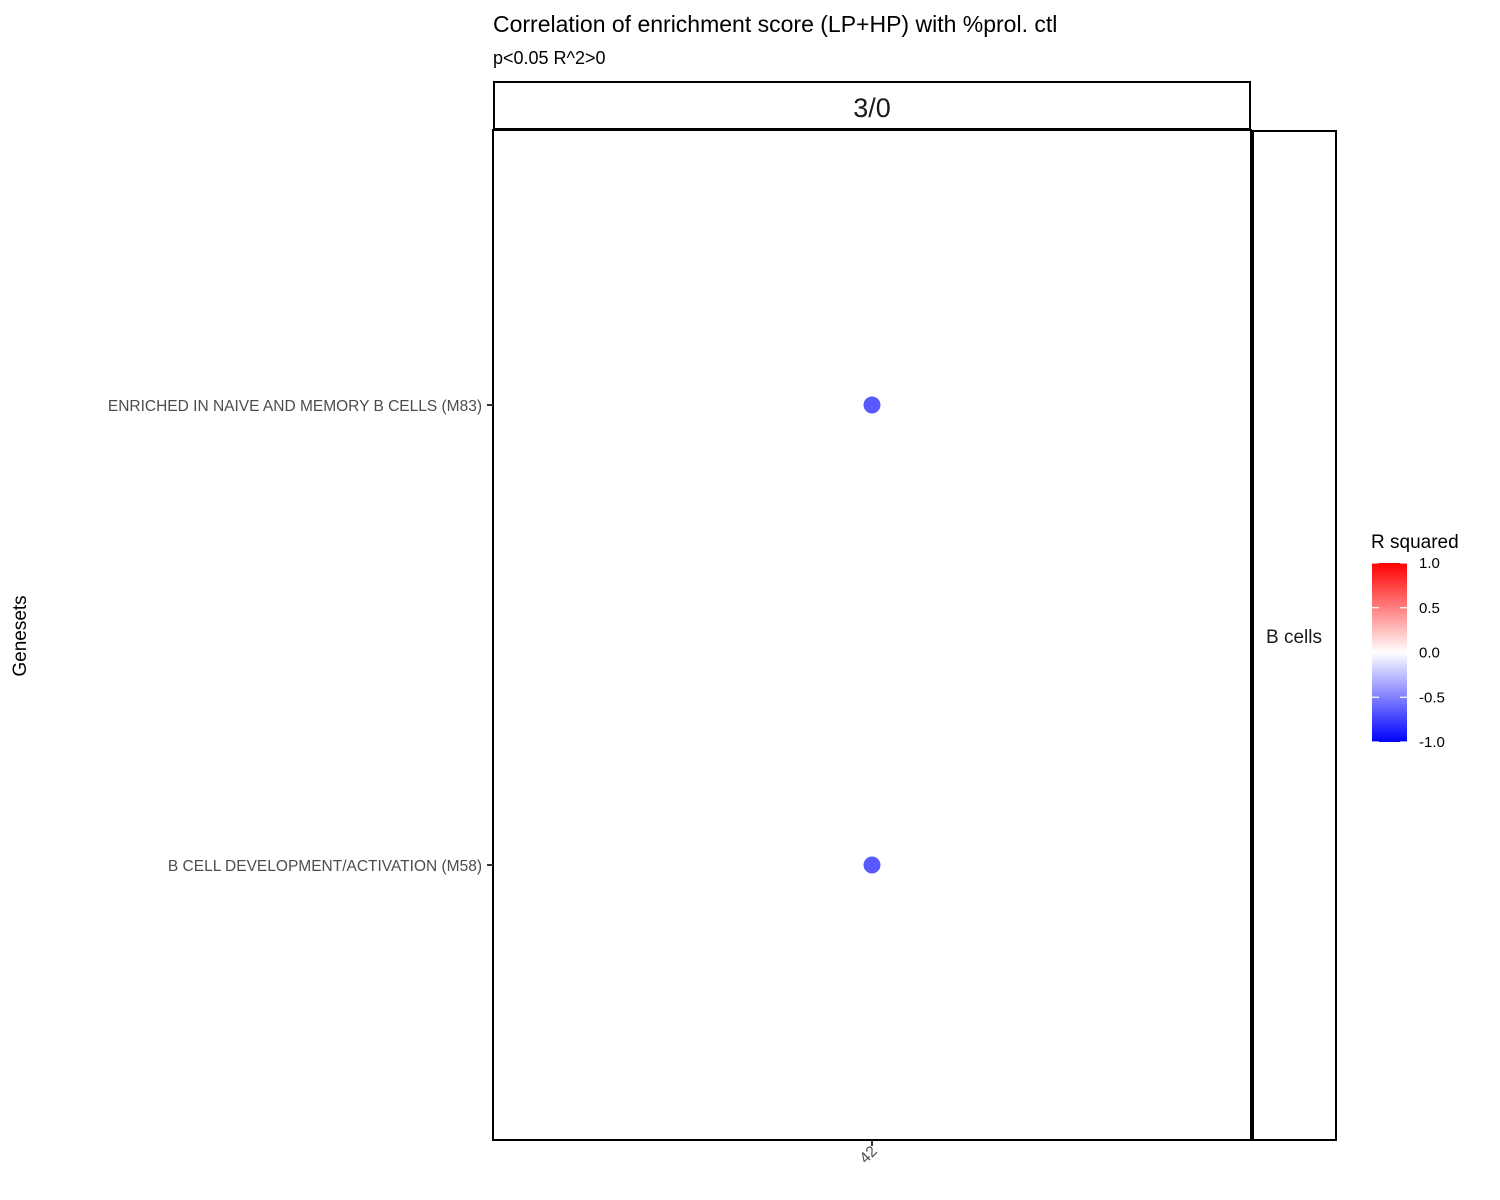 This screenshot has width=1500, height=1200. I want to click on legend-tick-label: -0.5, so click(1432, 697).